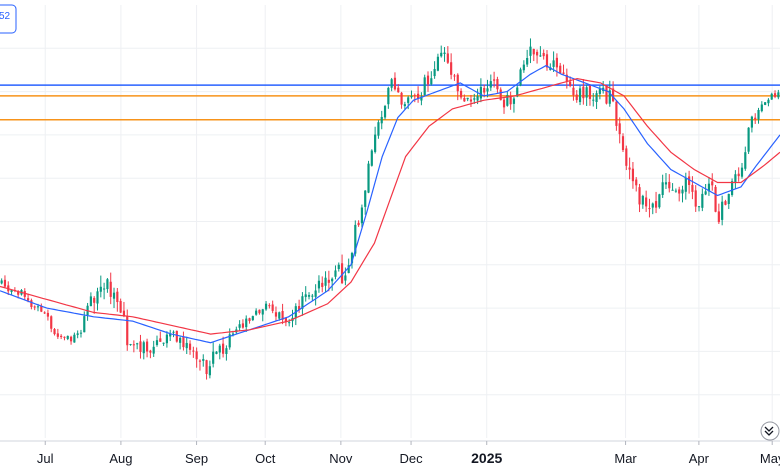 The height and width of the screenshot is (470, 780). I want to click on badge-label: 52, so click(5, 16).